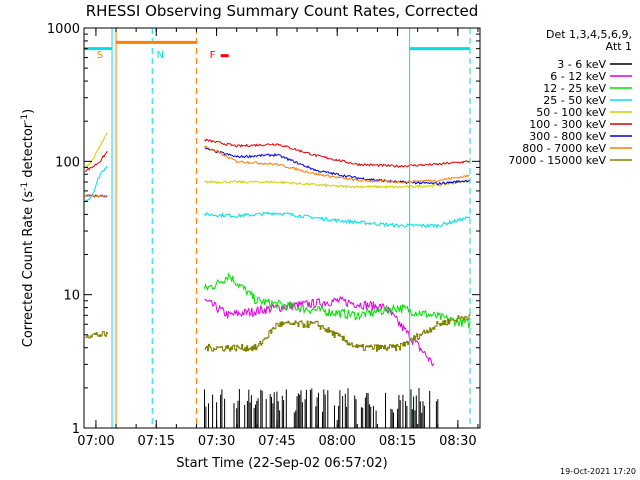  I want to click on x-tick-label: 07:15, so click(156, 441).